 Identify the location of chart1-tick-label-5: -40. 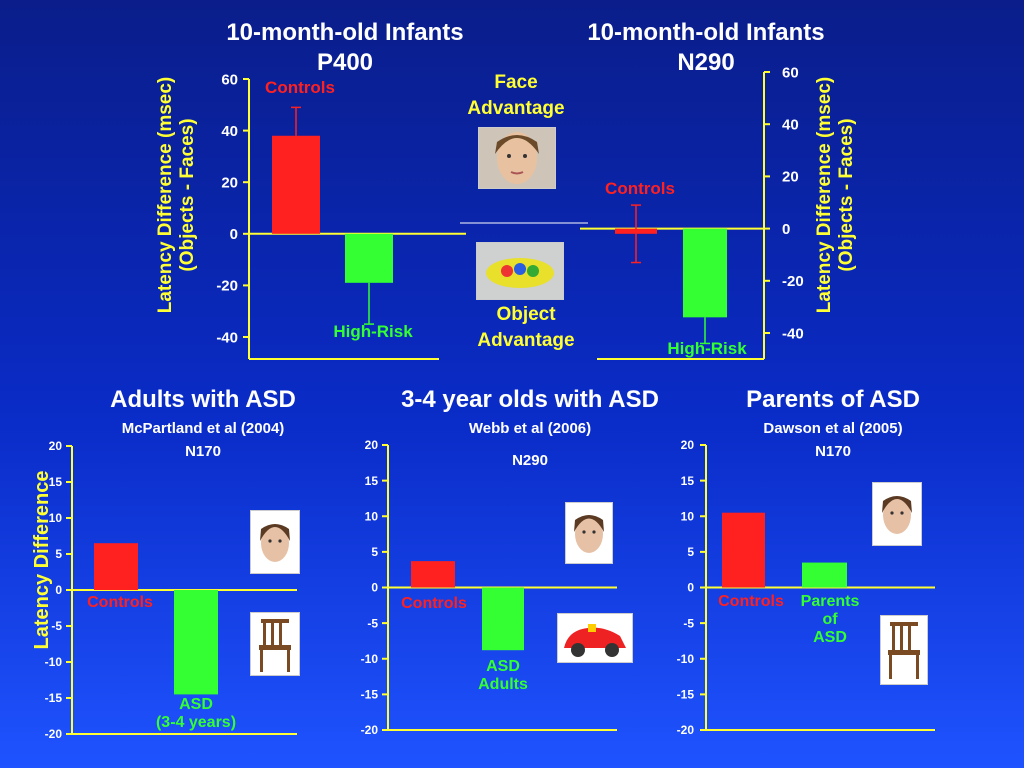
(227, 337).